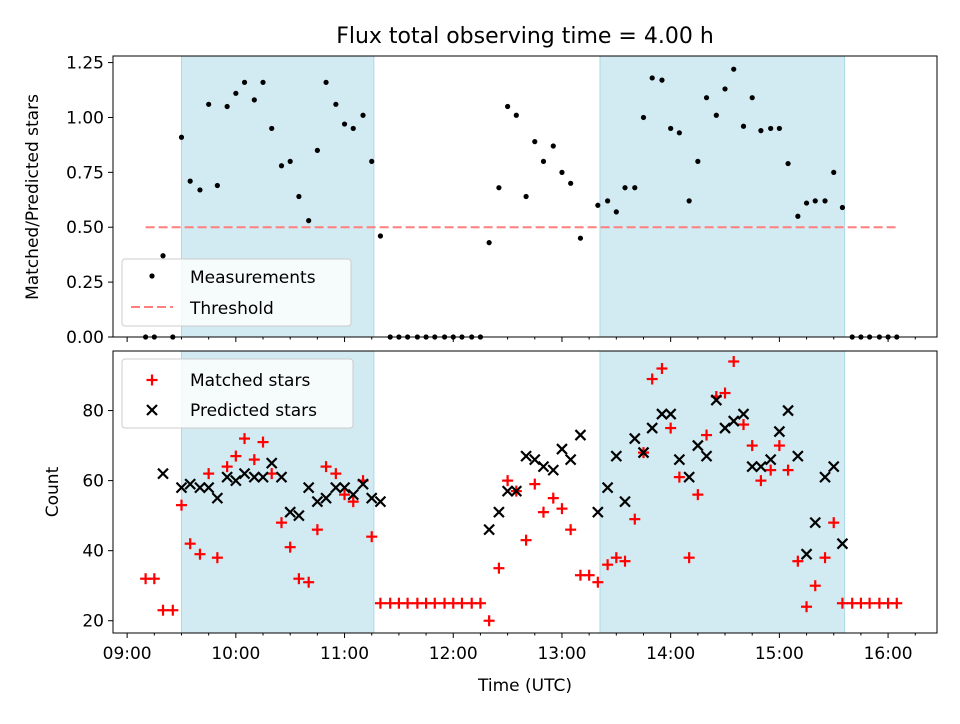 The width and height of the screenshot is (960, 724). I want to click on ratio-panel-y-tick-label: 1.25, so click(85, 64).